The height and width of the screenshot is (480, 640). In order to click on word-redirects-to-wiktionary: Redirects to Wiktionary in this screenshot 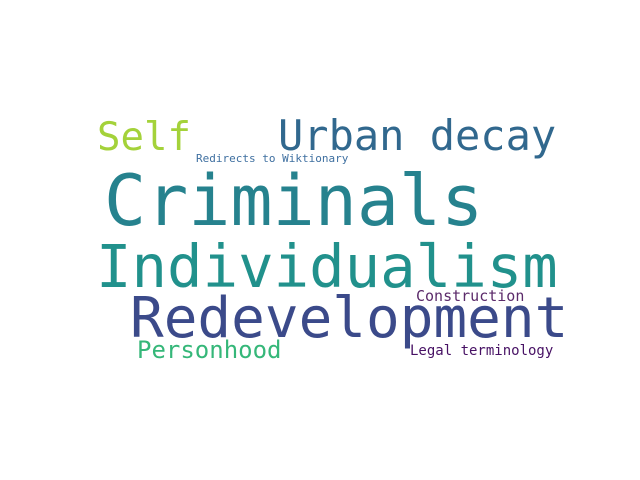, I will do `click(272, 158)`.